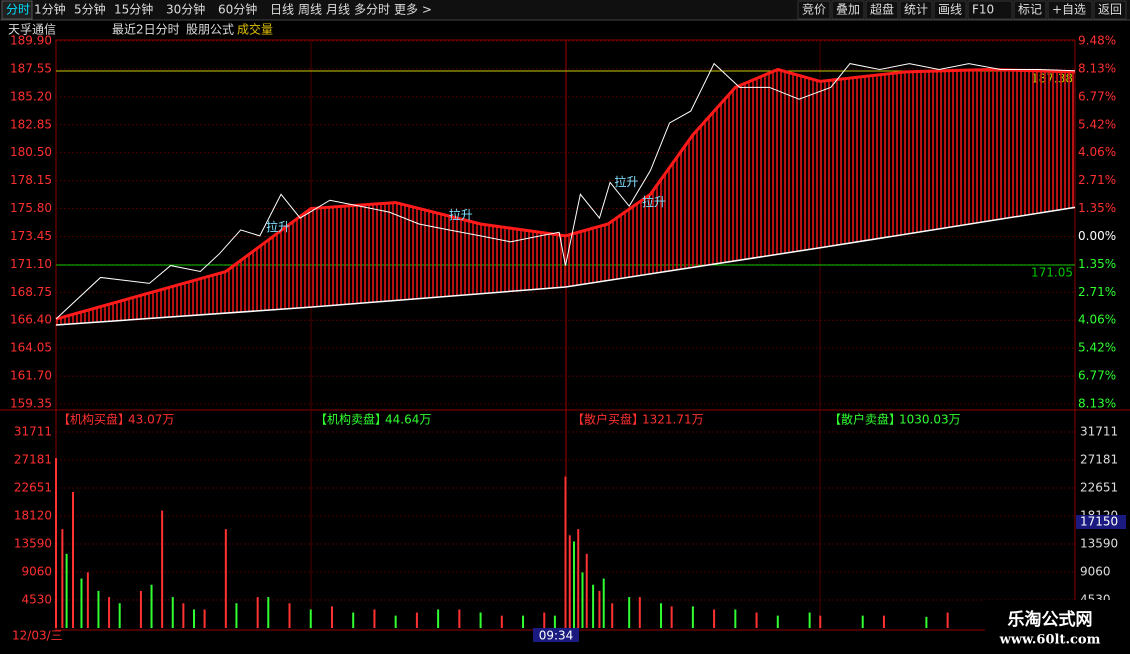 The height and width of the screenshot is (654, 1130). I want to click on toolbar-button: 超盘, so click(882, 9).